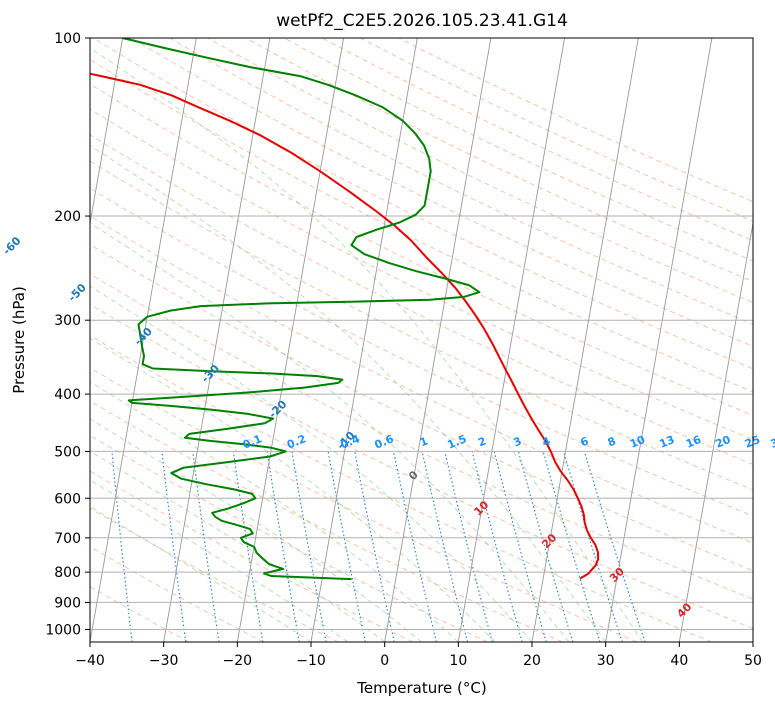 The width and height of the screenshot is (775, 708). Describe the element at coordinates (67, 603) in the screenshot. I see `y-tick-label: 900` at that location.